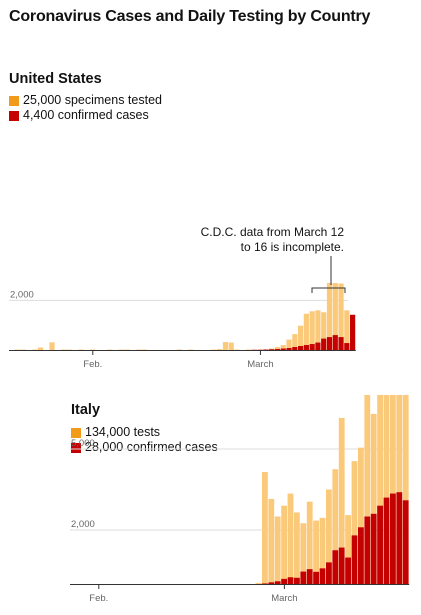 Image resolution: width=421 pixels, height=615 pixels. What do you see at coordinates (83, 443) in the screenshot?
I see `italy-y-tick-label: 5,000` at bounding box center [83, 443].